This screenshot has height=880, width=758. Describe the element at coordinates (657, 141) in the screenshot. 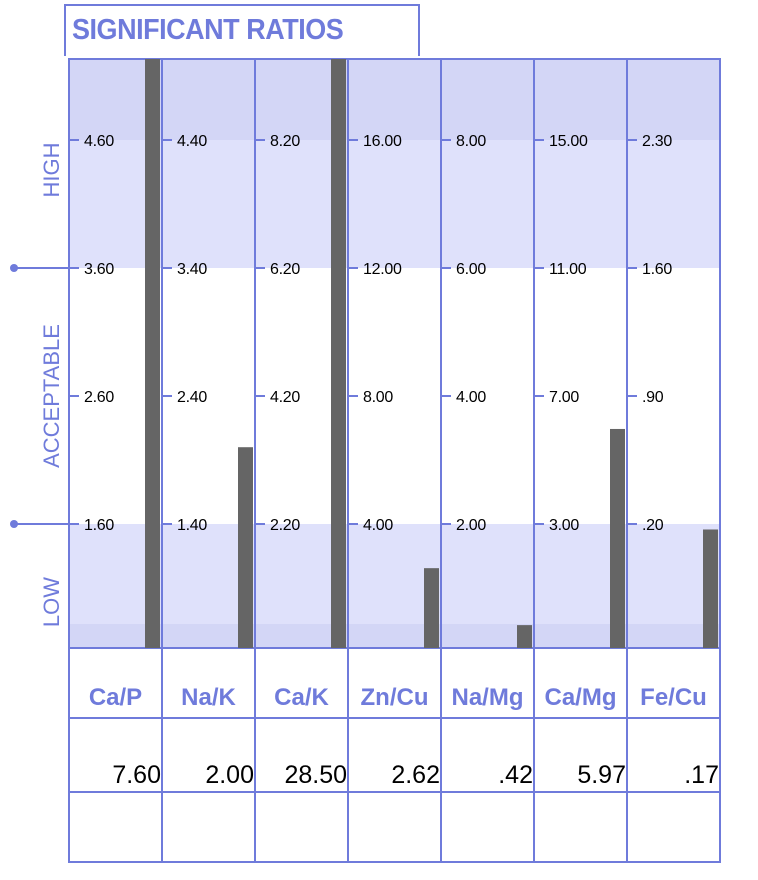

I see `tick-label: 2.30` at that location.